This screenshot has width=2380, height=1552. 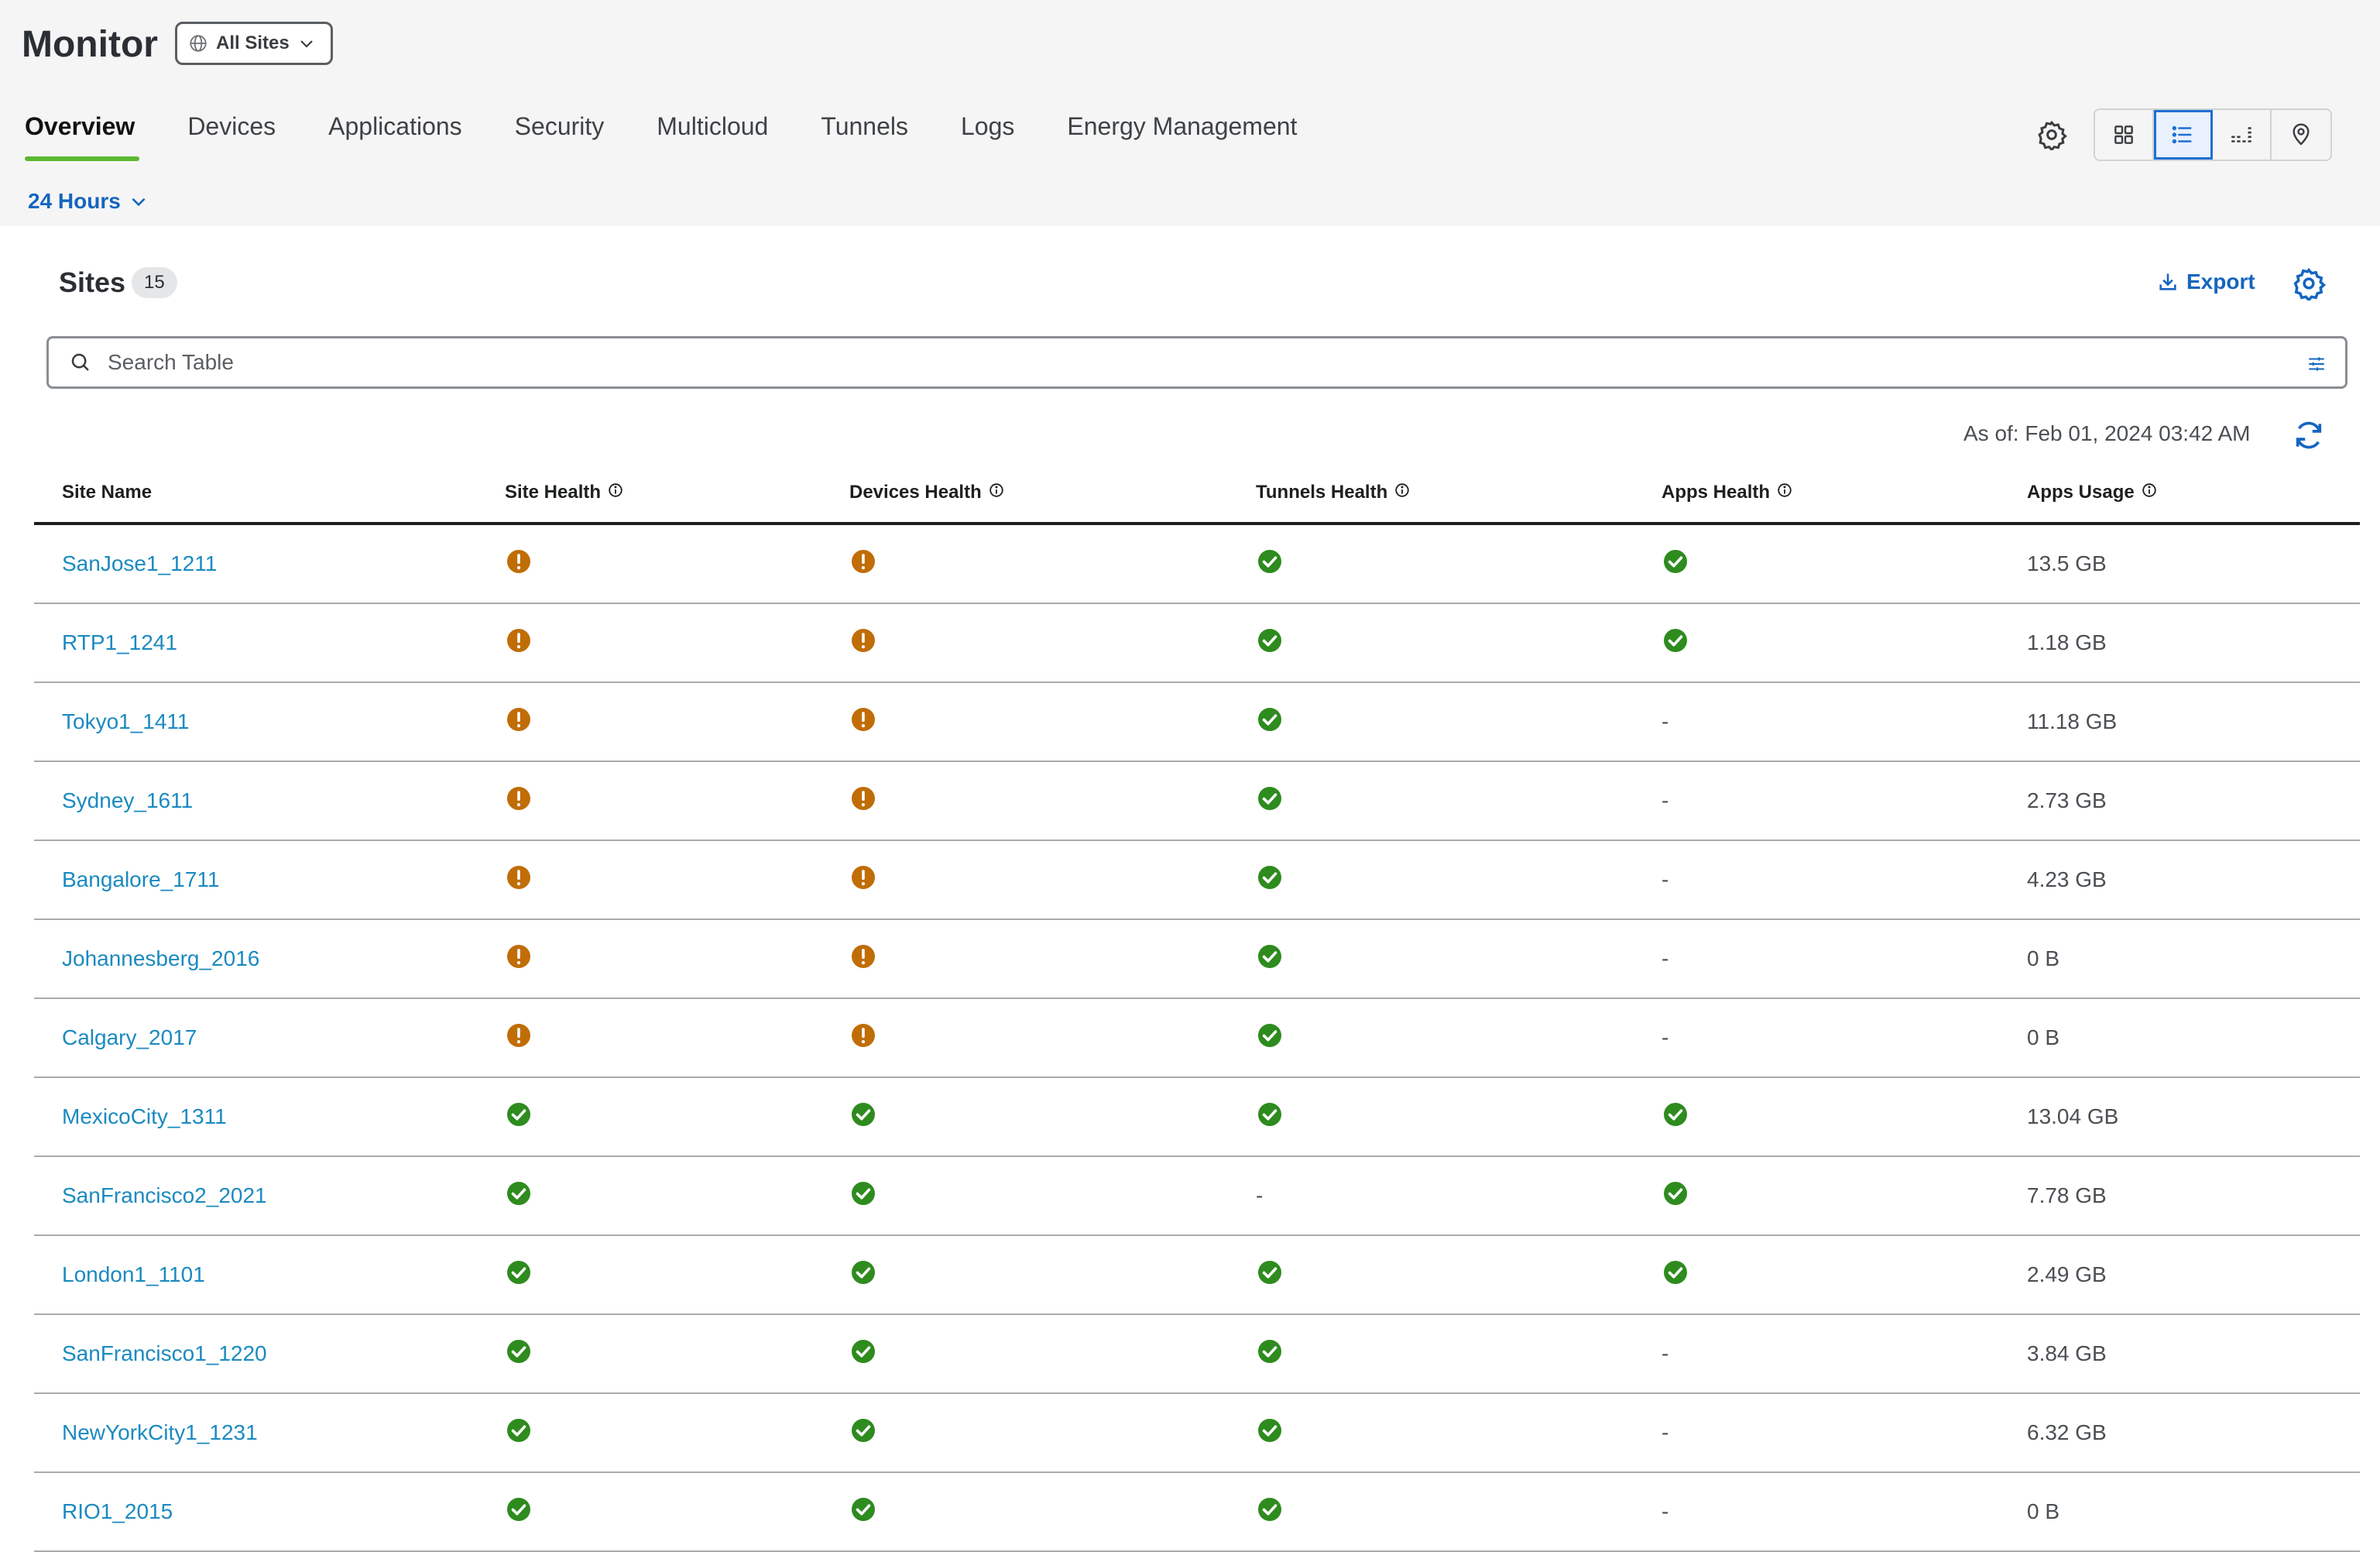 I want to click on tab-multicloud: Multicloud, so click(x=713, y=126).